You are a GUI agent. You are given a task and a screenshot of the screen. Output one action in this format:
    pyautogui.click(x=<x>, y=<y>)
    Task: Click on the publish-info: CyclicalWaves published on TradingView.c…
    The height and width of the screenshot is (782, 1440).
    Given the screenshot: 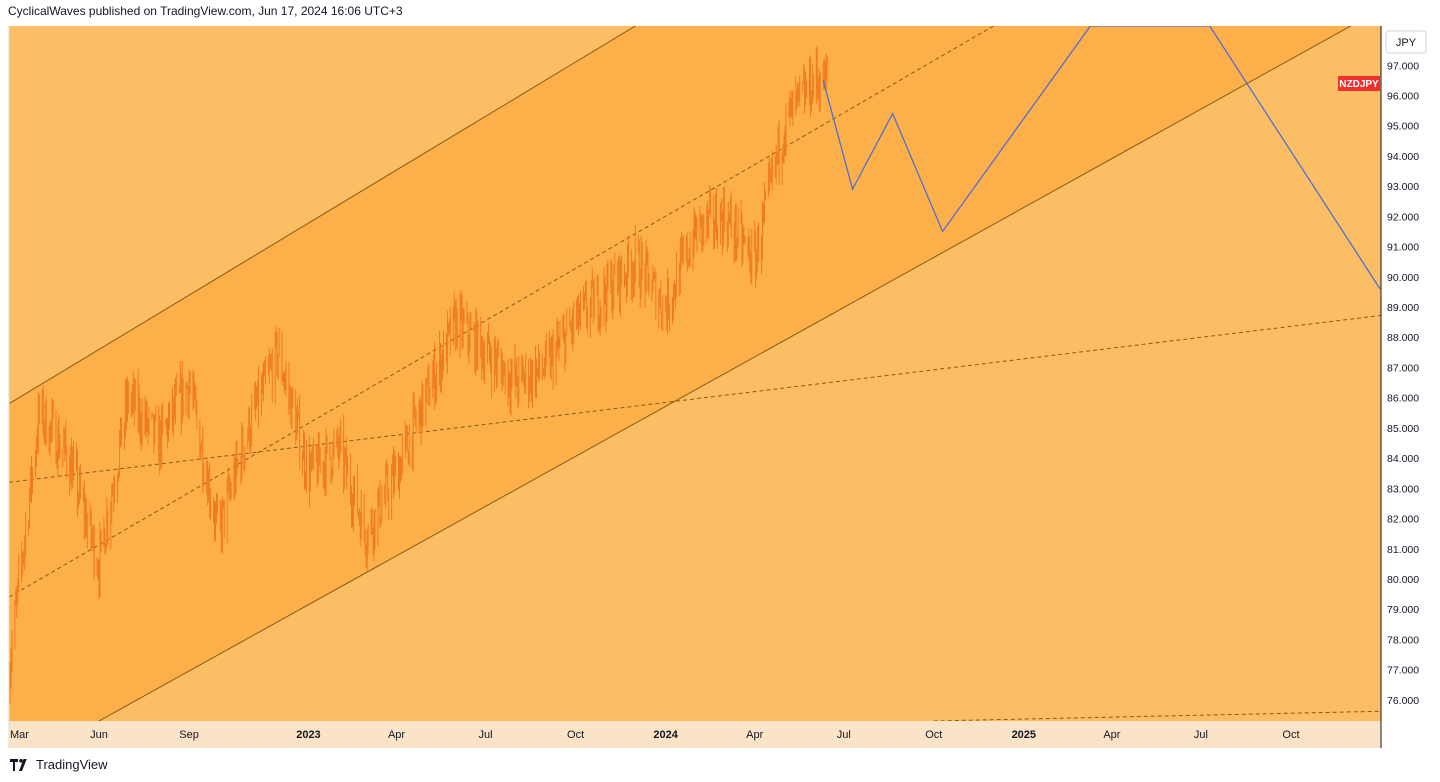 What is the action you would take?
    pyautogui.click(x=205, y=11)
    